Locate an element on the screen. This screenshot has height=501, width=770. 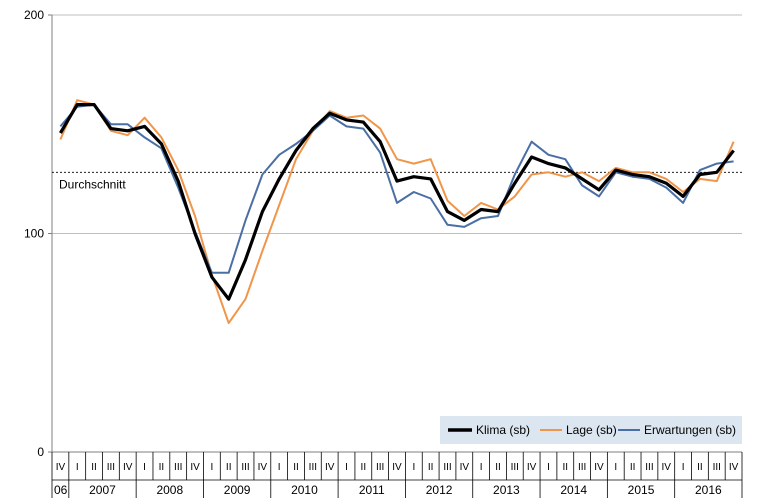
legend-box is located at coordinates (591, 430).